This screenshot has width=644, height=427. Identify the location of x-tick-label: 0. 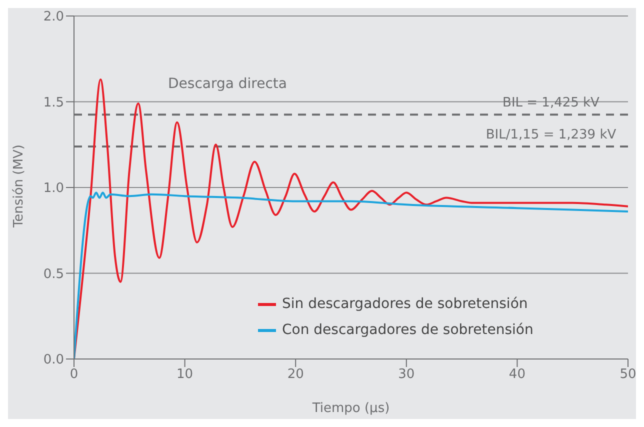
(74, 374).